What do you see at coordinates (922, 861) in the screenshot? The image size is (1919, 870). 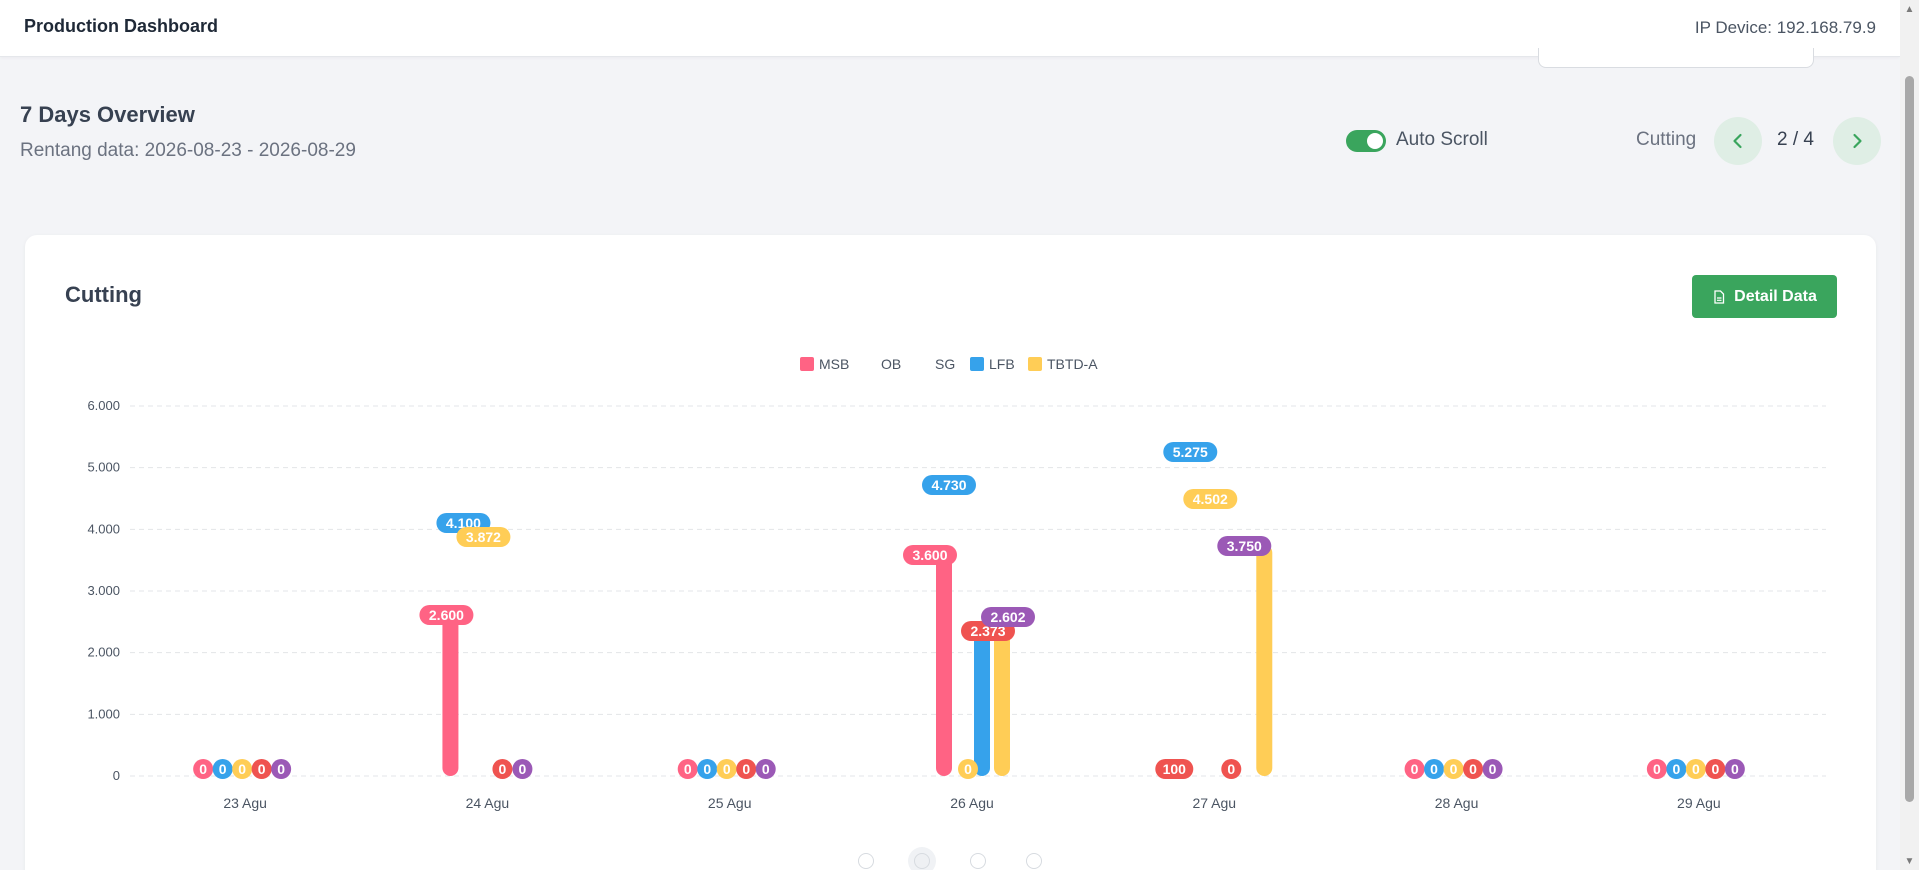 I see `carousel-dot-active` at bounding box center [922, 861].